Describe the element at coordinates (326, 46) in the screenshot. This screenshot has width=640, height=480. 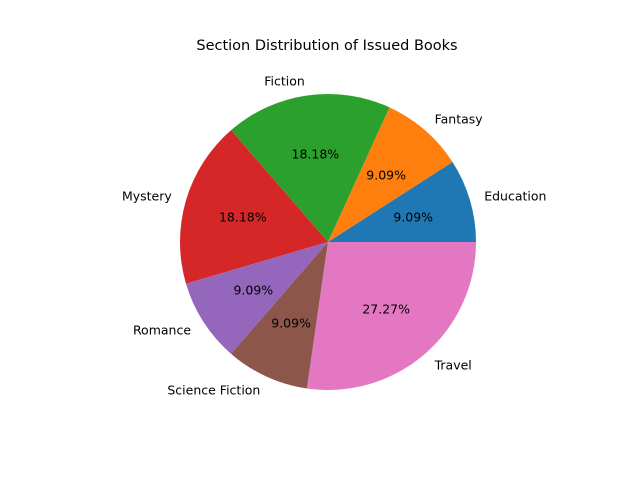
I see `chart-title: Section Distribution of Issued Books` at that location.